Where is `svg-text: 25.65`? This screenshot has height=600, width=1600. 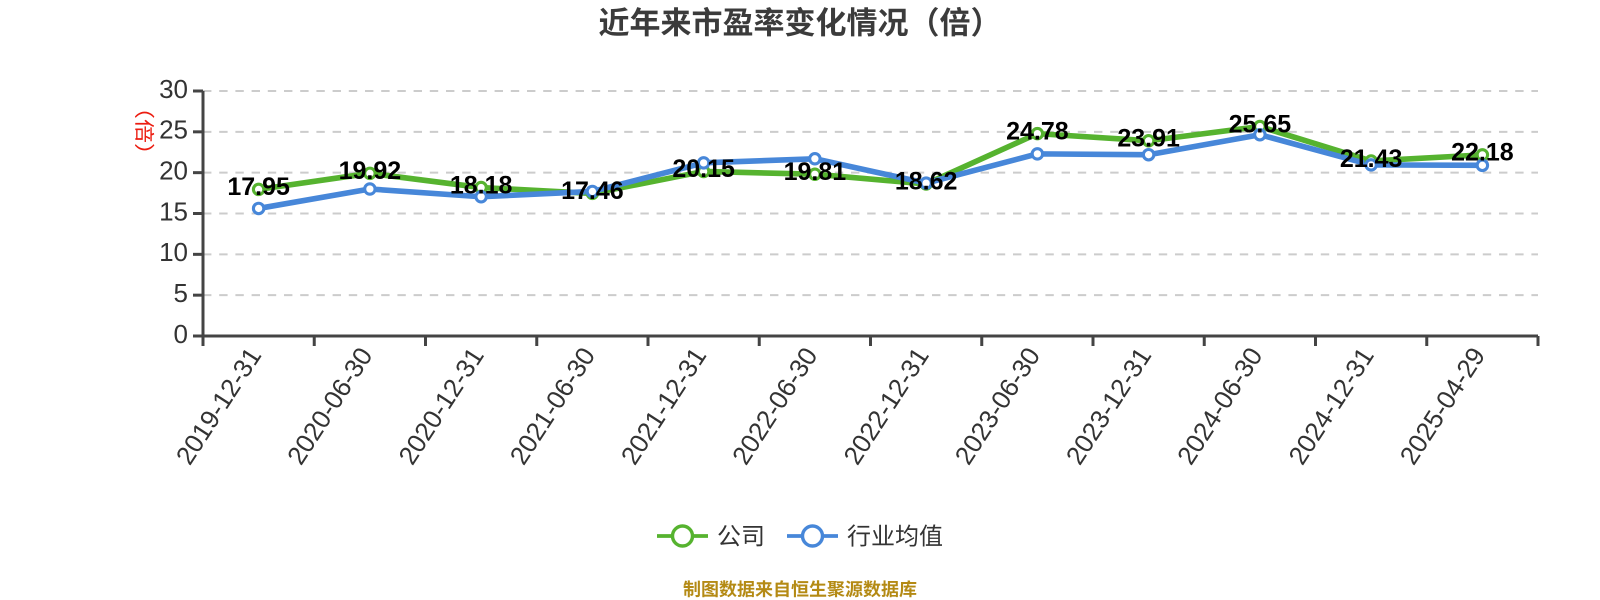
svg-text: 25.65 is located at coordinates (1260, 124).